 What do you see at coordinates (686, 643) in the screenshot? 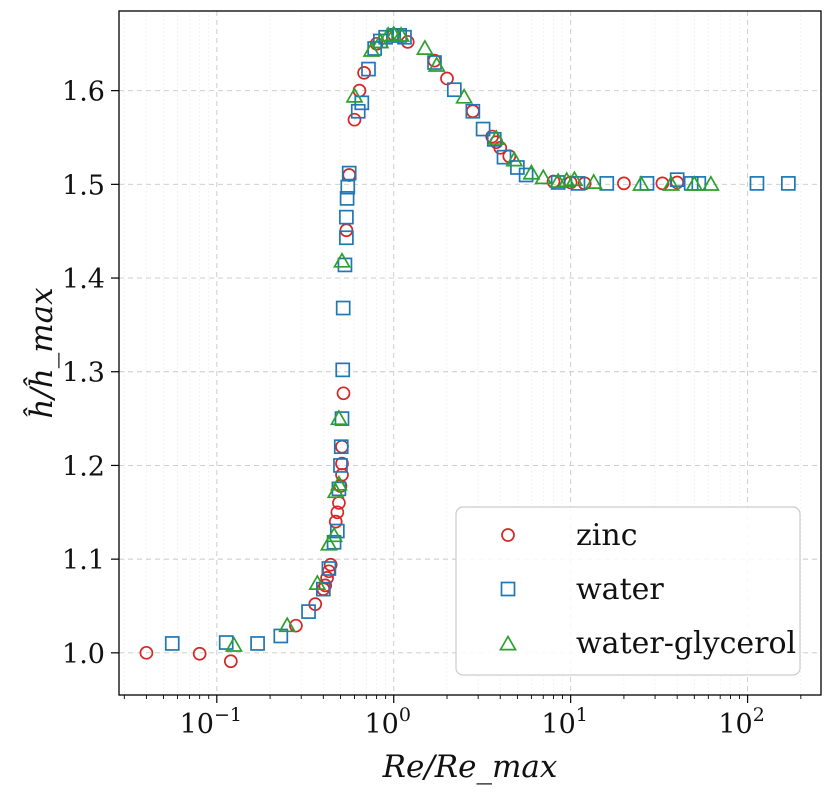
I see `legend-label-water-glycerol: water-glycerol` at bounding box center [686, 643].